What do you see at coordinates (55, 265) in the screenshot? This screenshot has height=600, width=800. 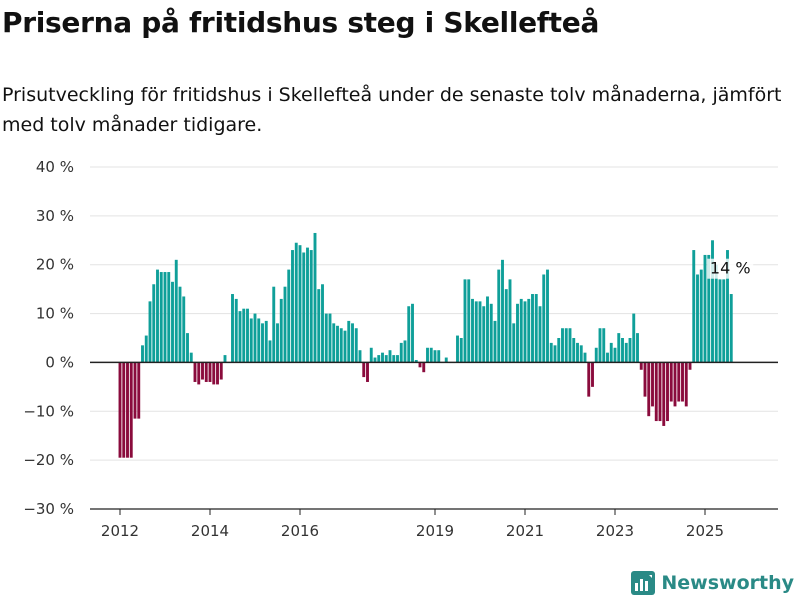 I see `y-tick-label: 20 %` at bounding box center [55, 265].